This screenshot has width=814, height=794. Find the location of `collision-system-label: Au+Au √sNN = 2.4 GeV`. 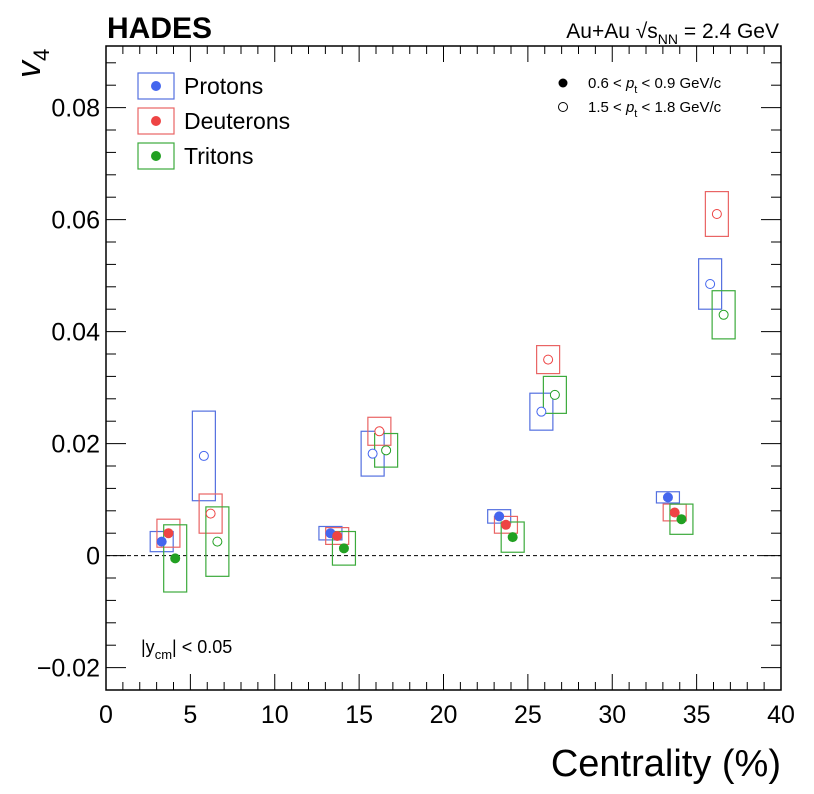

collision-system-label: Au+Au √sNN = 2.4 GeV is located at coordinates (672, 33).